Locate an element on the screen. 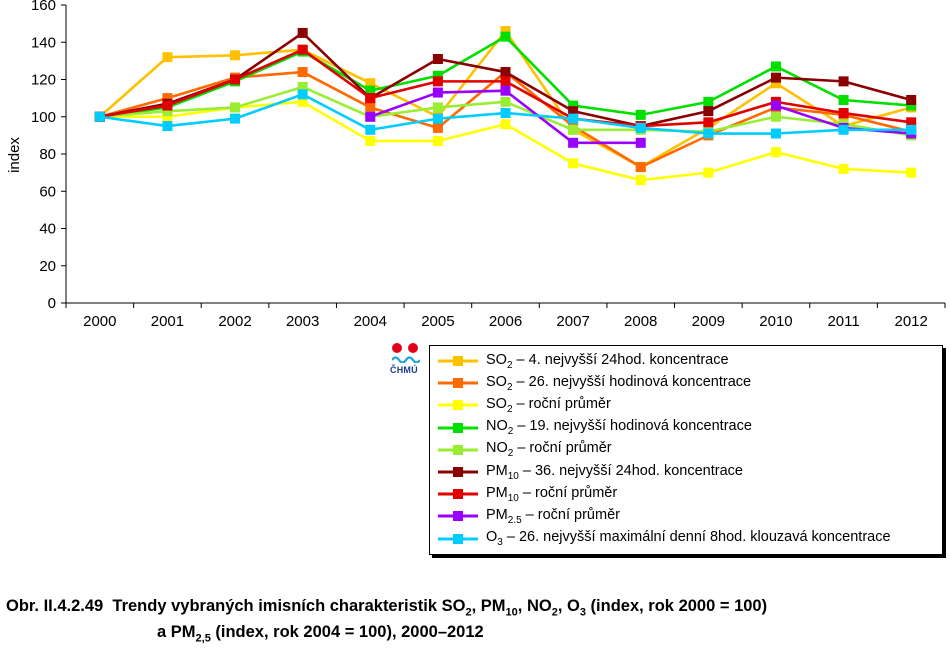  y-axis-label: index is located at coordinates (14, 155).